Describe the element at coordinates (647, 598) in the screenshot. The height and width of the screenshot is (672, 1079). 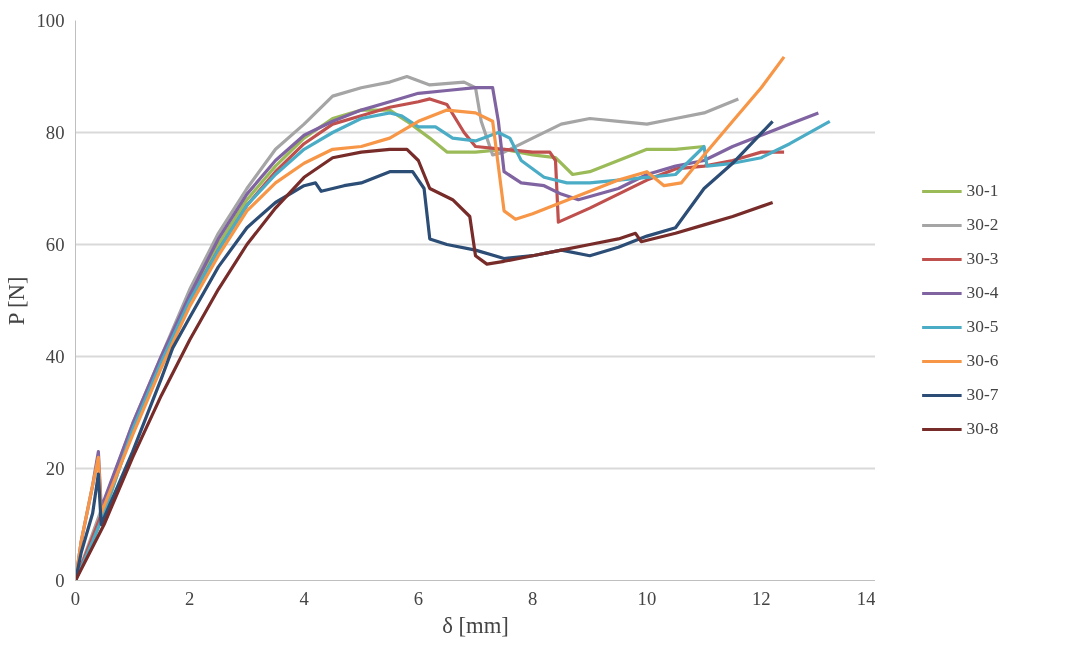
I see `x-tick-label: 10` at that location.